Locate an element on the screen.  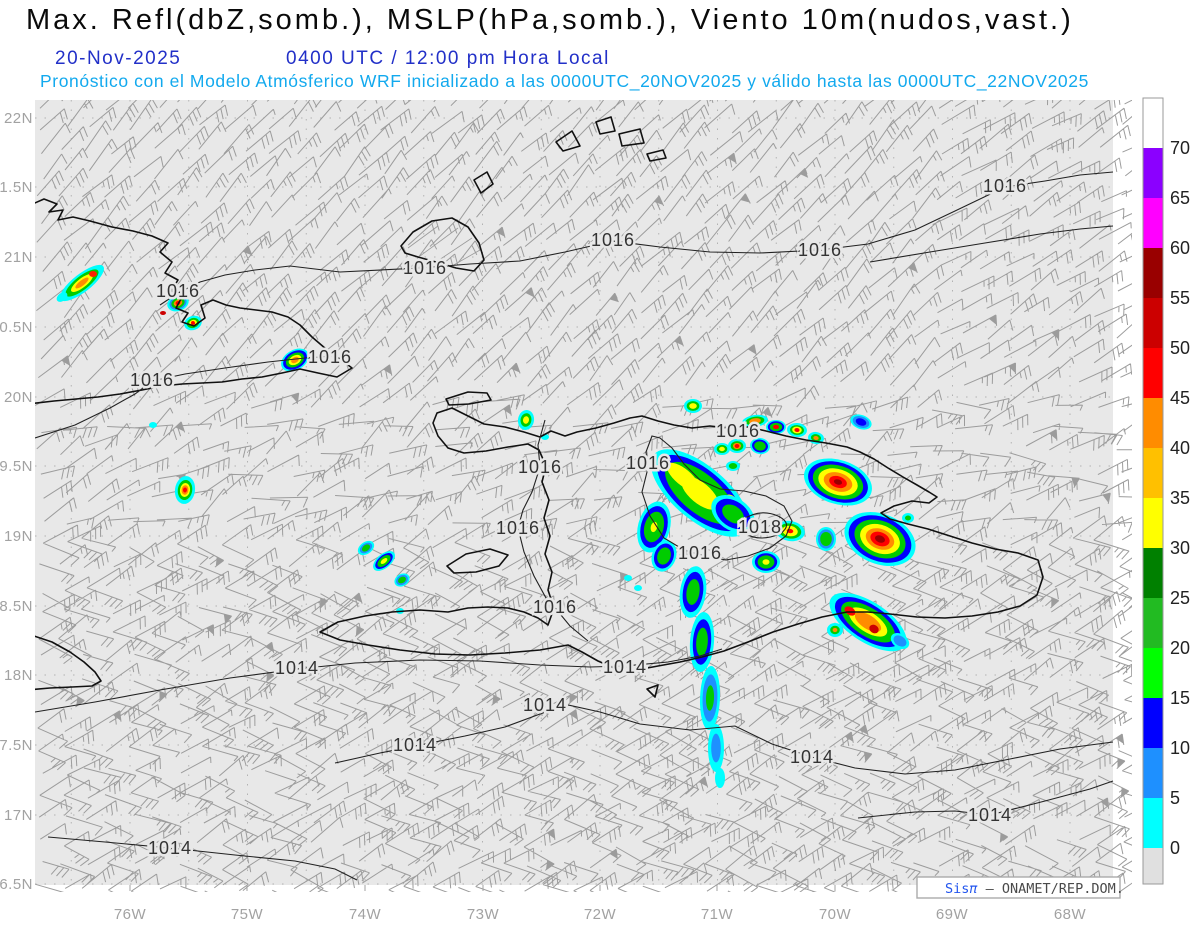
lat-tick-label: 8.5N is located at coordinates (16, 606).